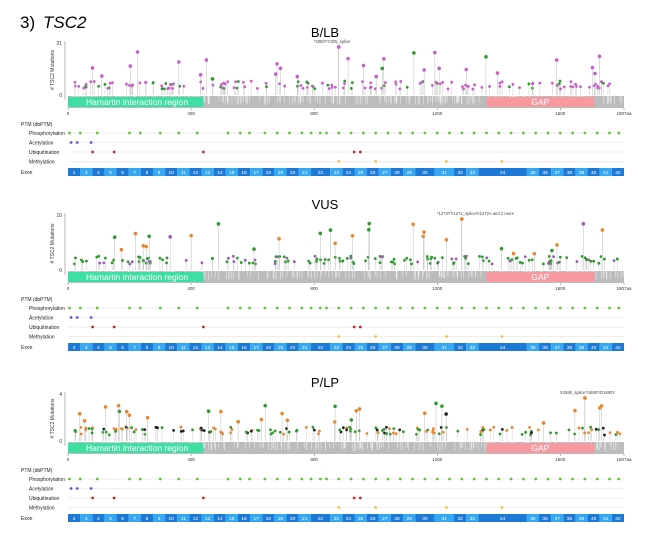 Image resolution: width=650 pixels, height=538 pixels. I want to click on top-mutation-annotation: *3050*/Y305_splice, so click(332, 41).